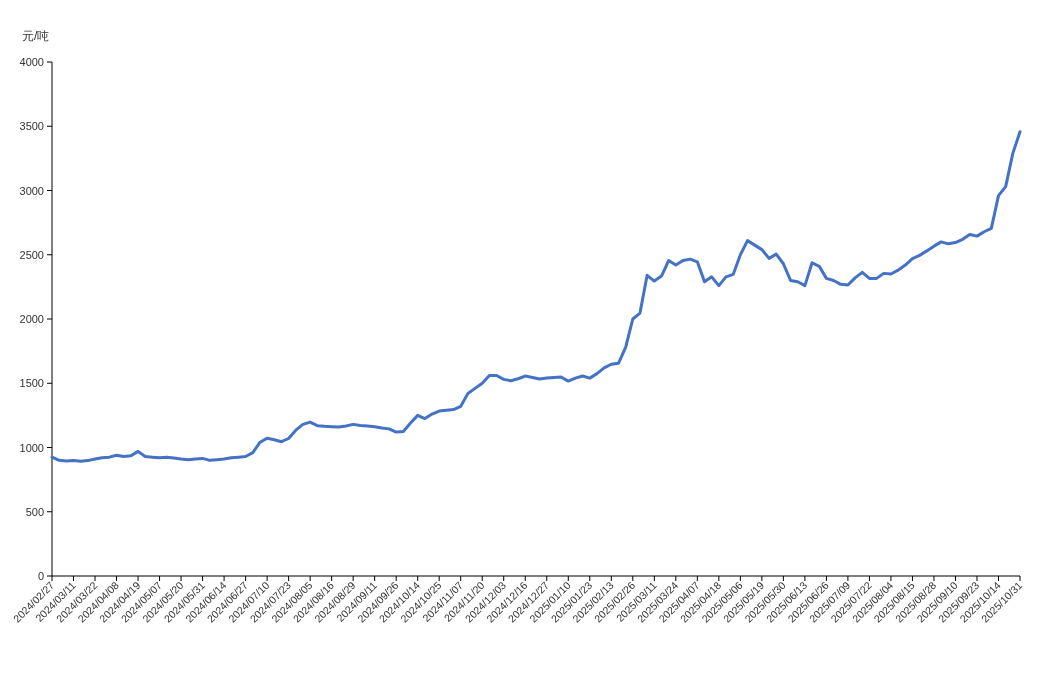  Describe the element at coordinates (36, 36) in the screenshot. I see `y-axis-title: 元/吨` at that location.